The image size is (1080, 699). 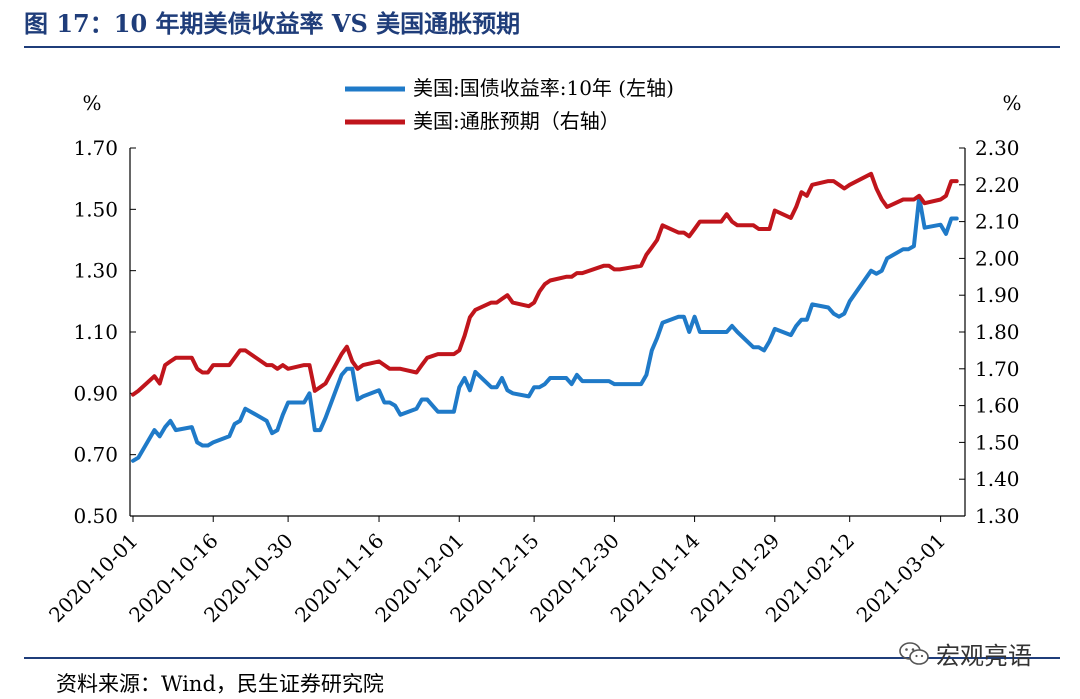 What do you see at coordinates (997, 258) in the screenshot?
I see `right-tick-label: 2.00` at bounding box center [997, 258].